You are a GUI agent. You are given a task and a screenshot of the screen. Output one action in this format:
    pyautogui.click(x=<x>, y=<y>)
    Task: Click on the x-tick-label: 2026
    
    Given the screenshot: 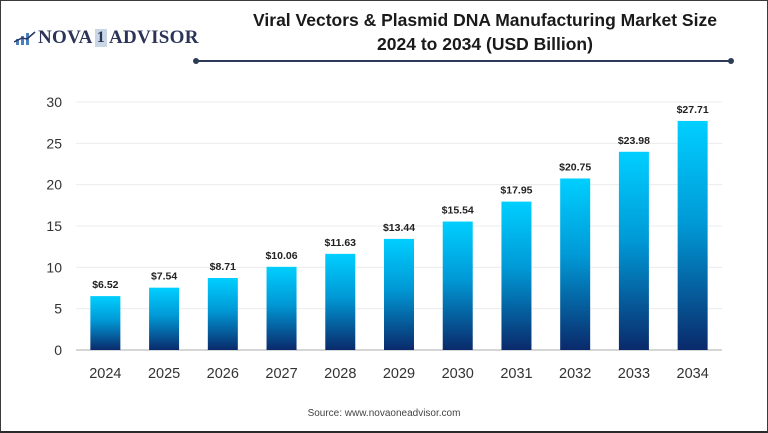 What is the action you would take?
    pyautogui.click(x=223, y=374)
    